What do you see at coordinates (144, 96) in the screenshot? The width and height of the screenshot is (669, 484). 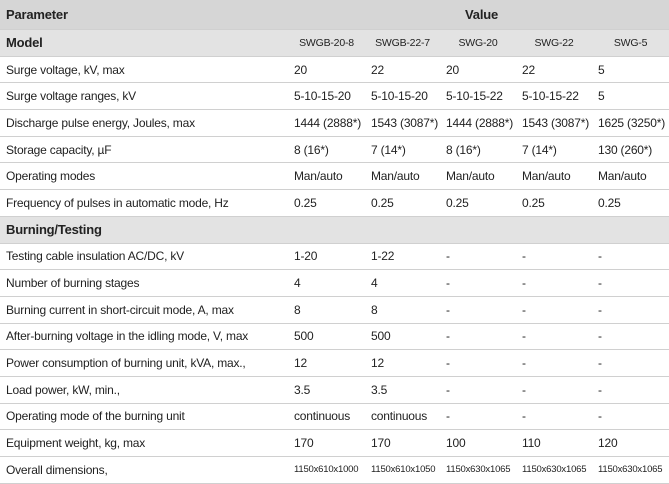 I see `row-label: Surge voltage ranges, kV` at bounding box center [144, 96].